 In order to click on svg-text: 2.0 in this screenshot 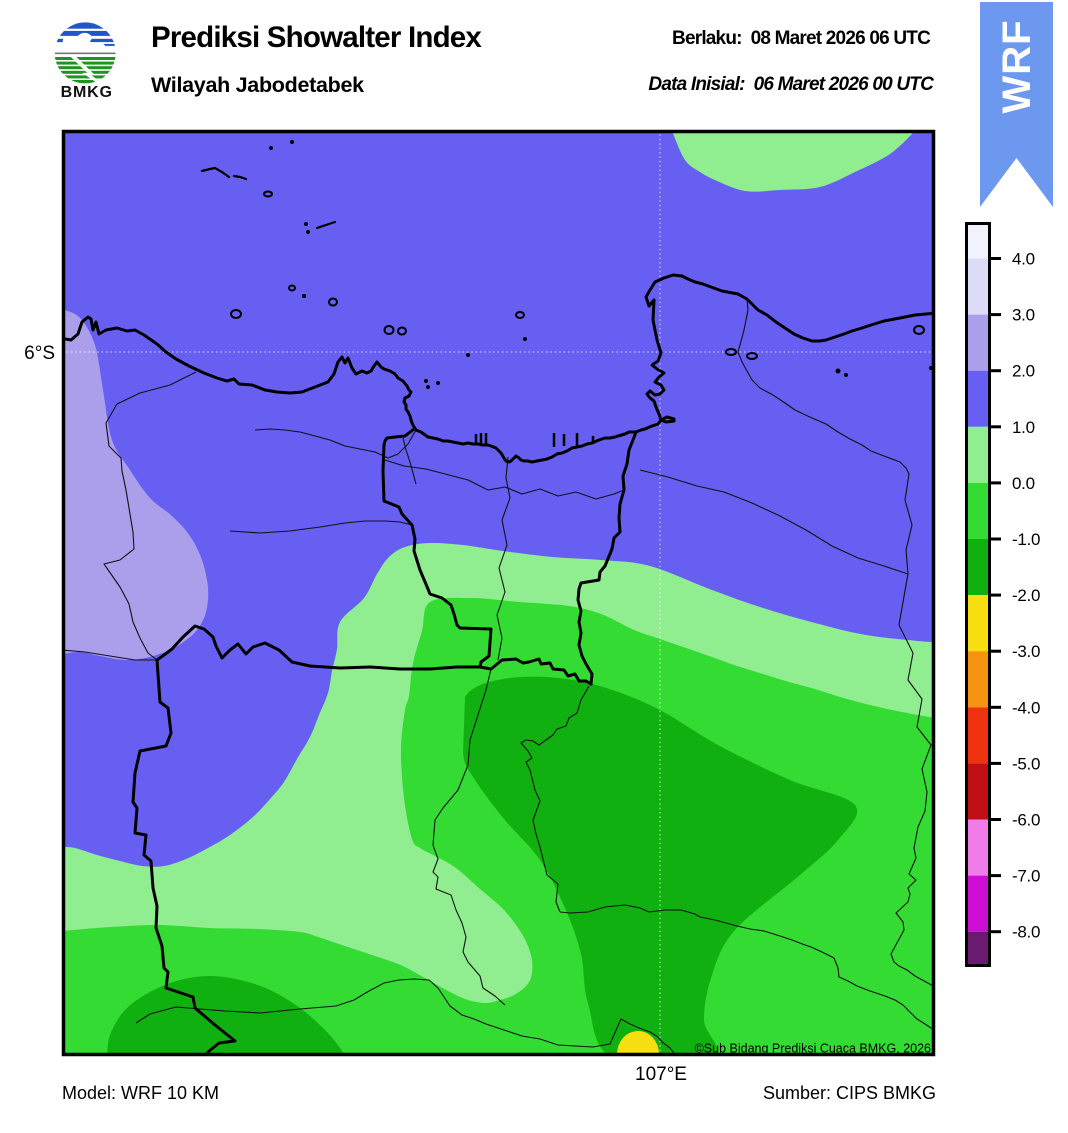, I will do `click(1023, 371)`.